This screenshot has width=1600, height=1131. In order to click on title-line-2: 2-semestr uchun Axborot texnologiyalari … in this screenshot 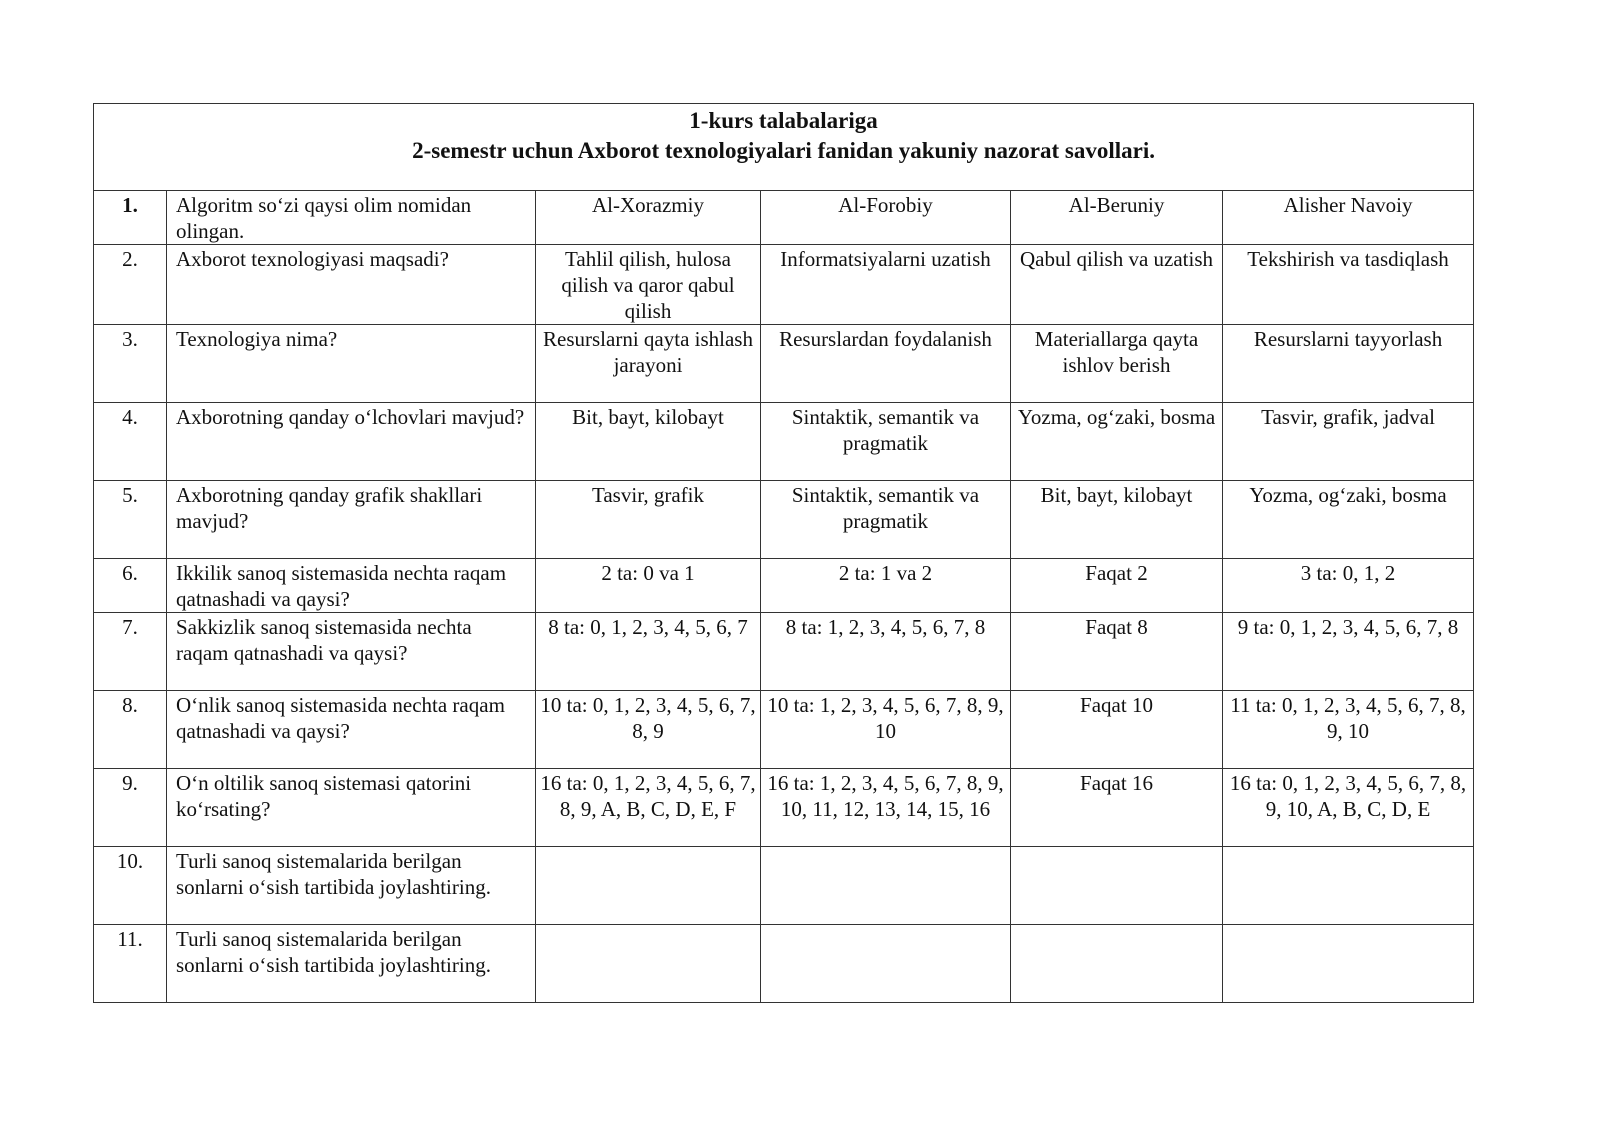, I will do `click(783, 150)`.